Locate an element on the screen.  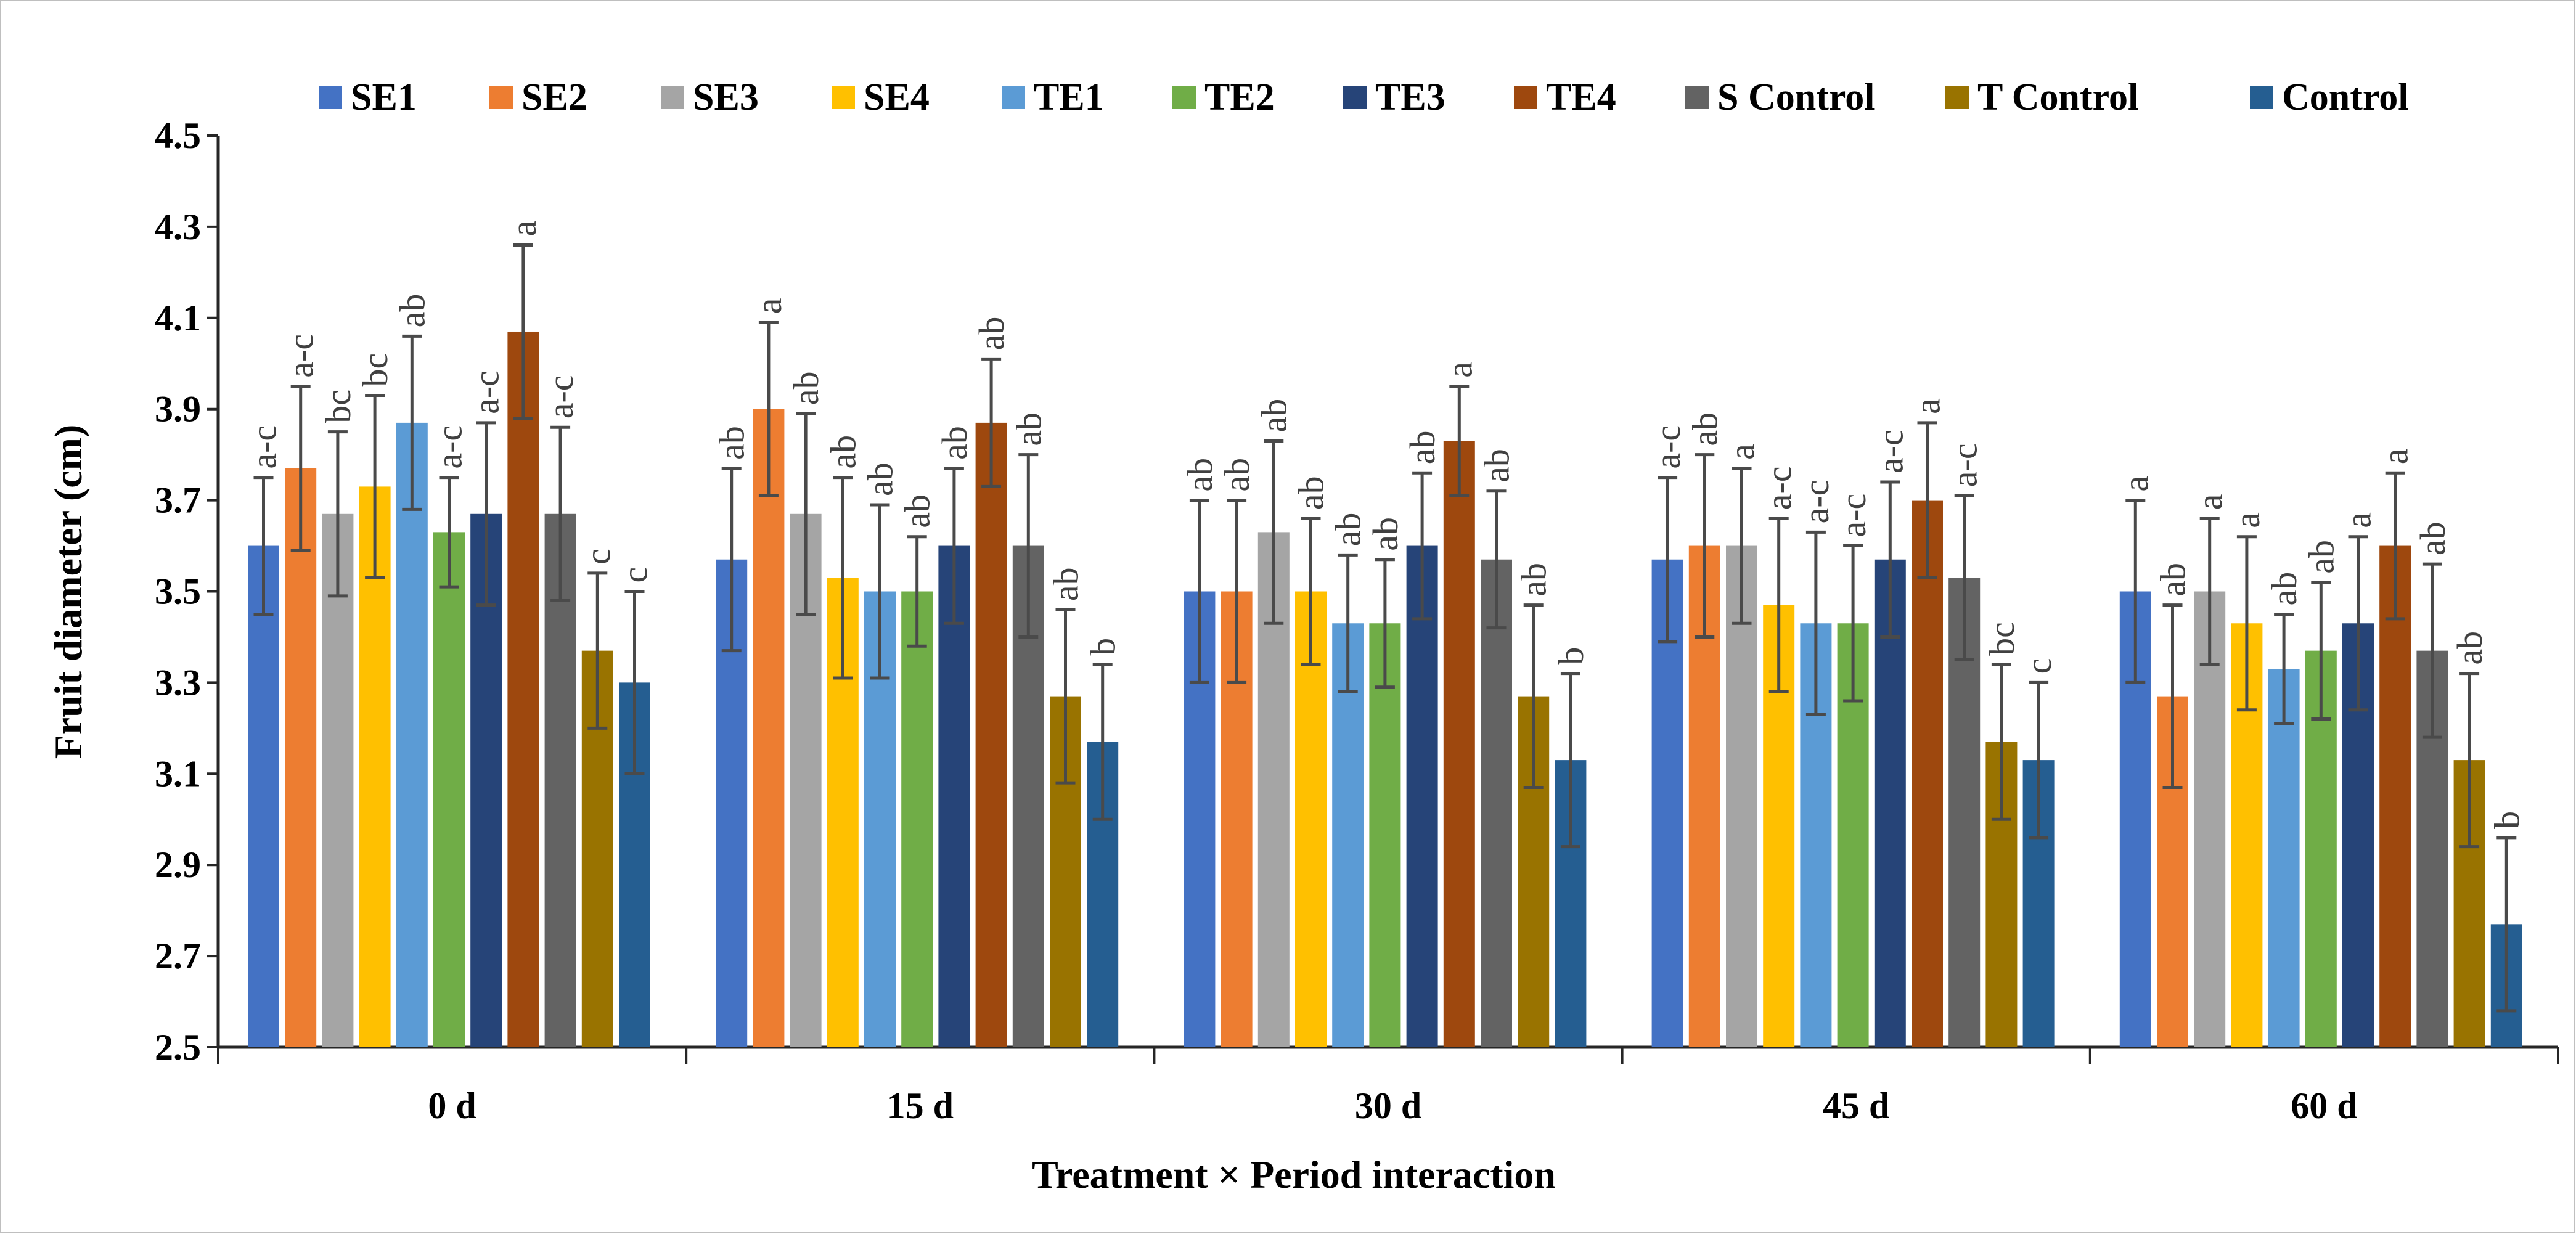
legend-label: TE4 is located at coordinates (1581, 97).